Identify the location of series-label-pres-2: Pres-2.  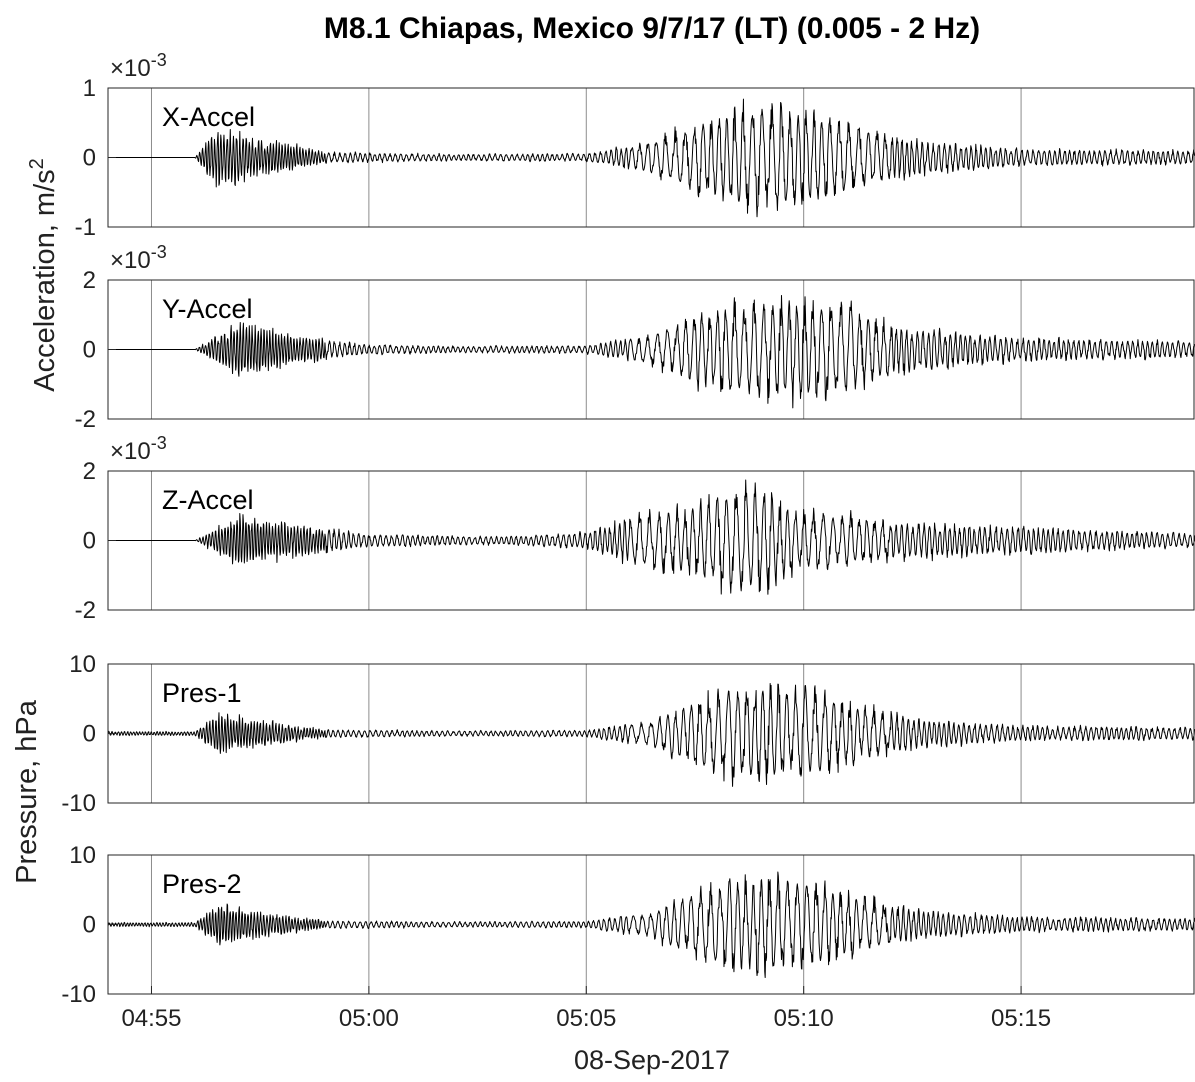
(202, 884).